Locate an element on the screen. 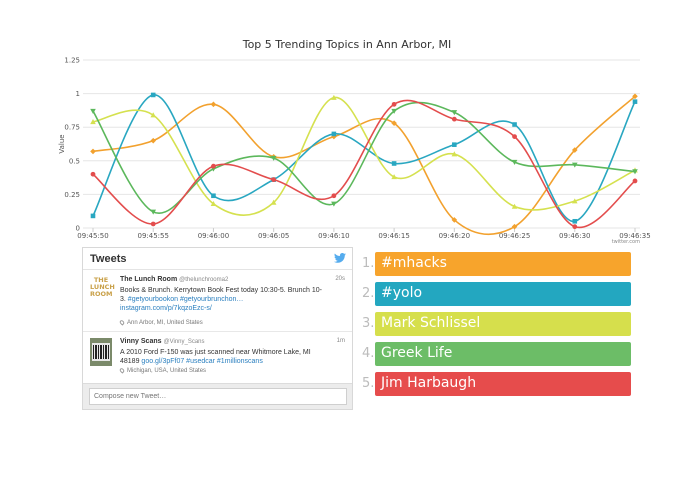  tweet-author-name: The Lunch Room is located at coordinates (149, 279).